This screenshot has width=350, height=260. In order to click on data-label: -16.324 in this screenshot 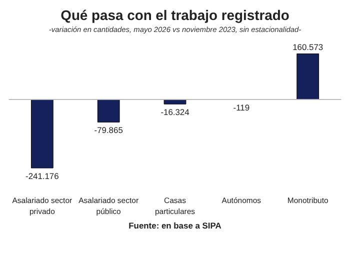, I will do `click(175, 112)`.